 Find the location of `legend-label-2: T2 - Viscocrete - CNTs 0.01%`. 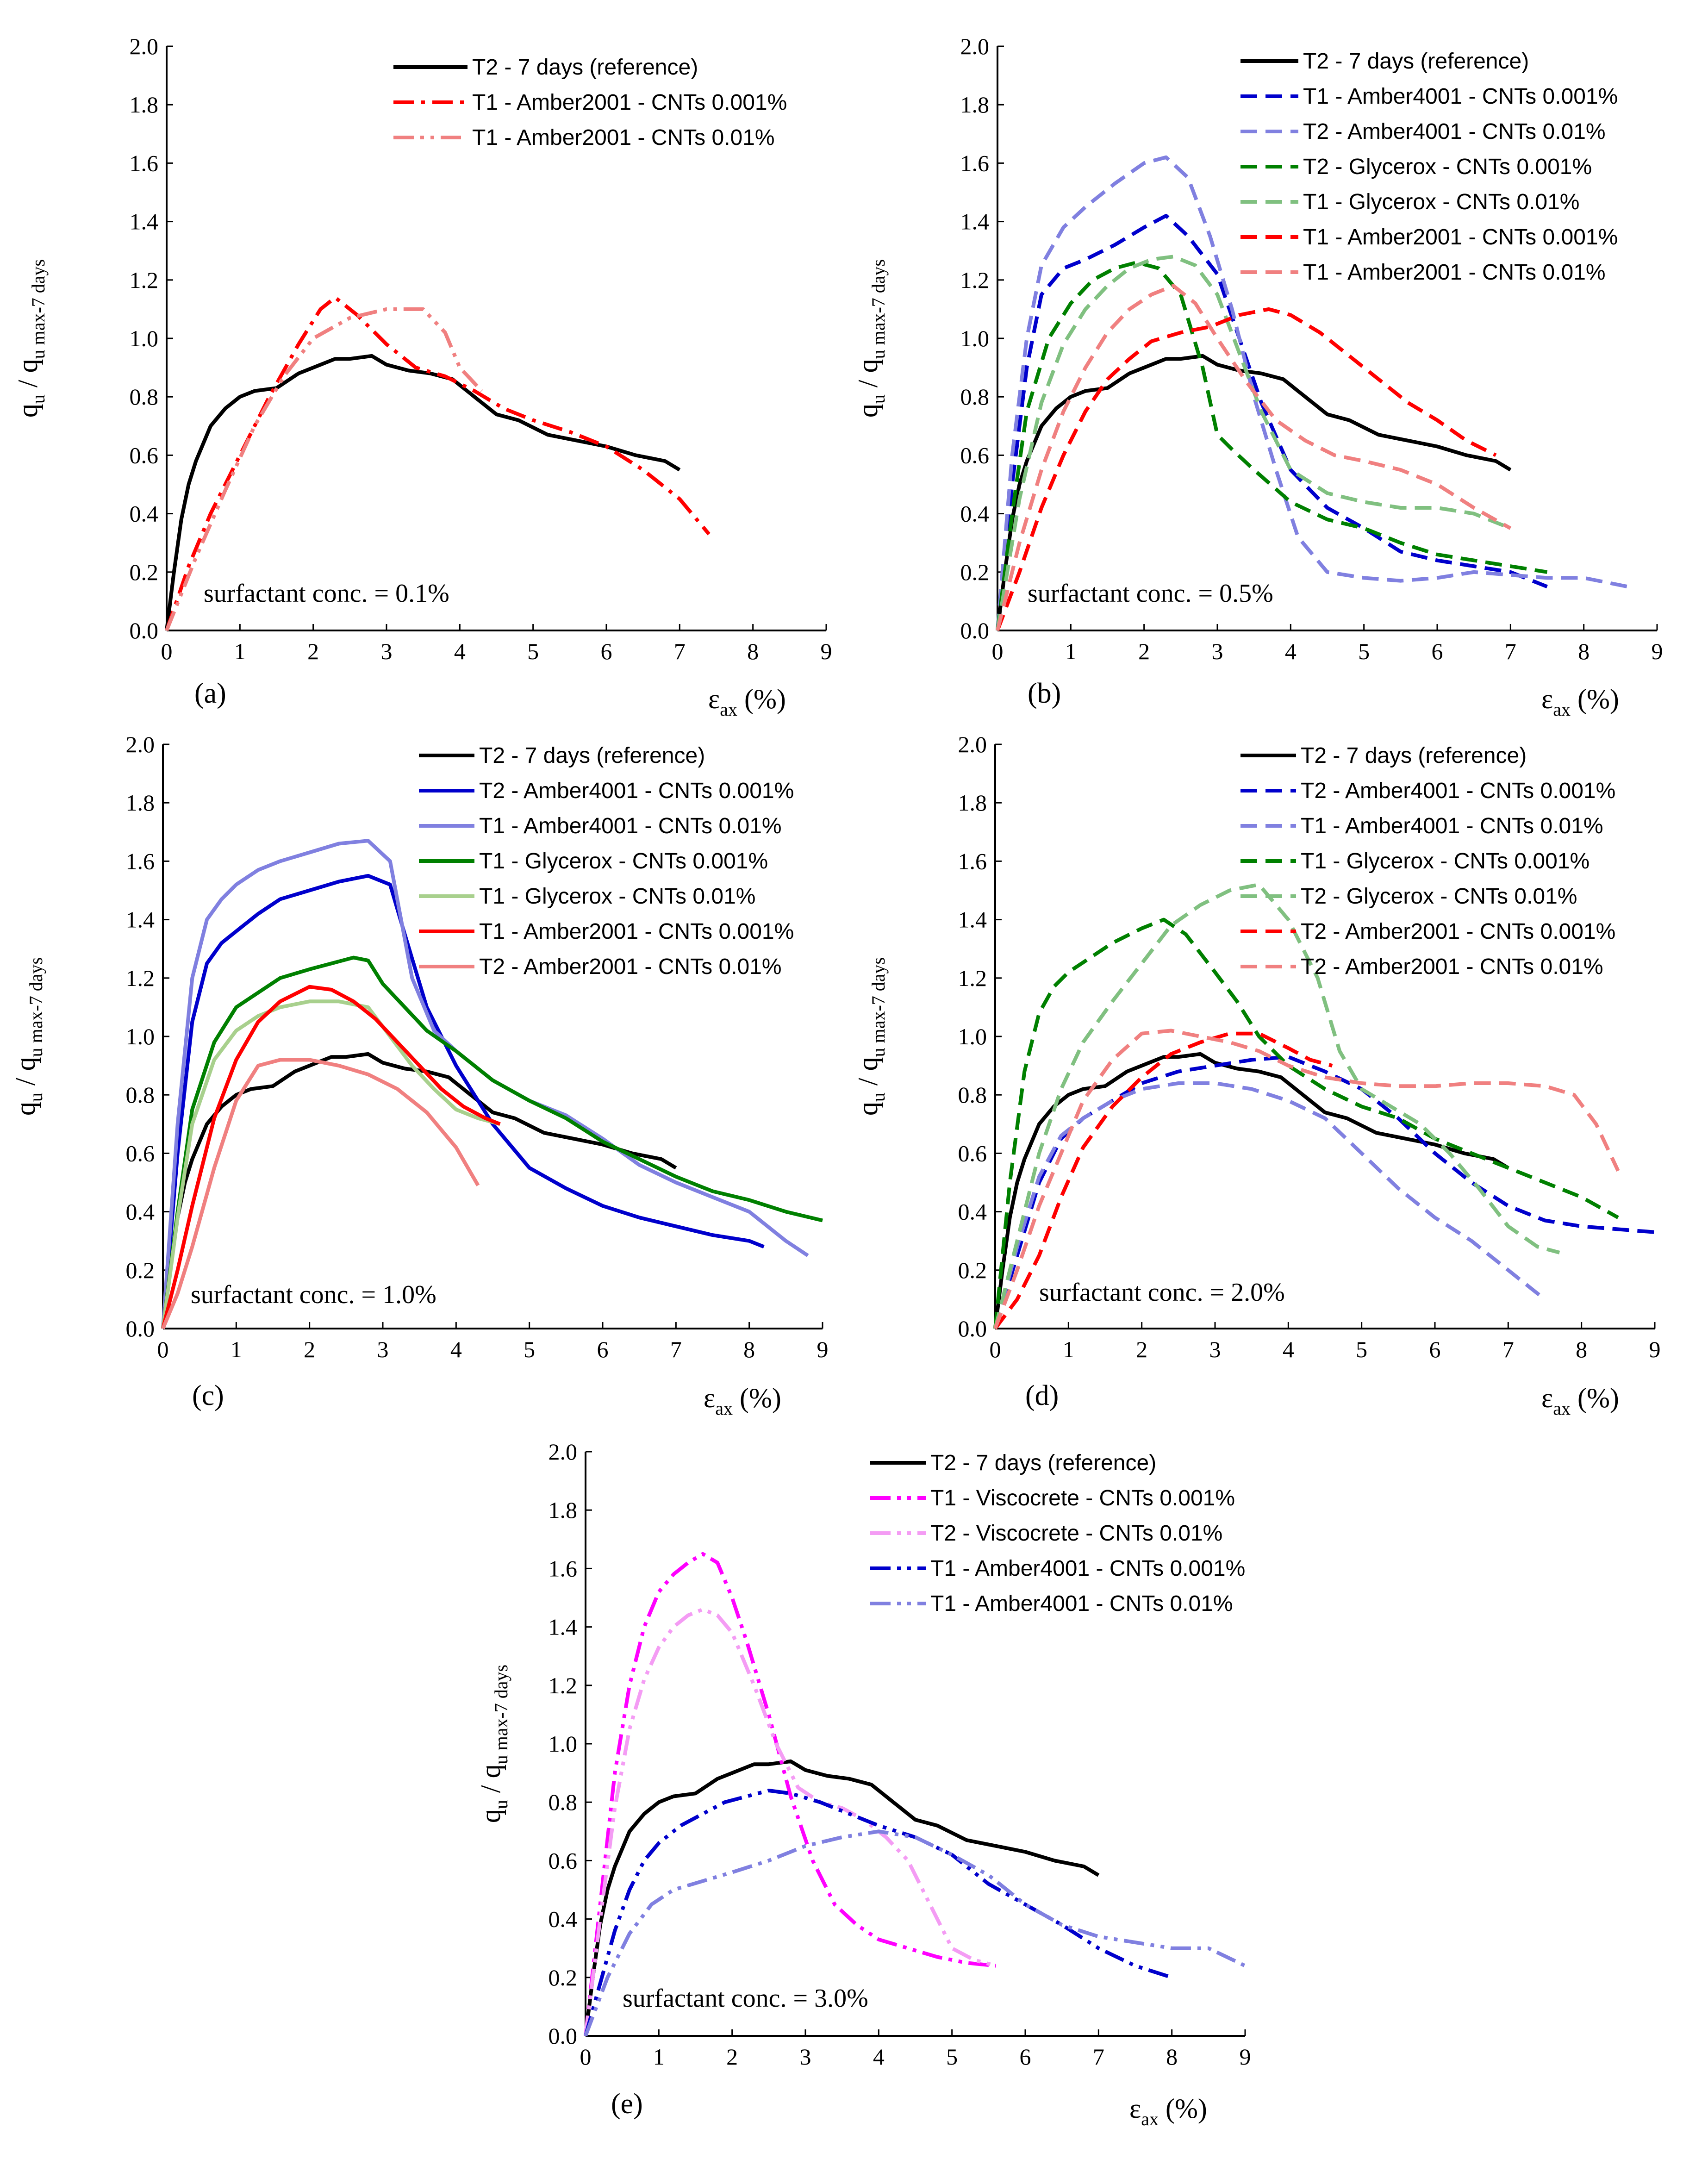

legend-label-2: T2 - Viscocrete - CNTs 0.01% is located at coordinates (1076, 1533).